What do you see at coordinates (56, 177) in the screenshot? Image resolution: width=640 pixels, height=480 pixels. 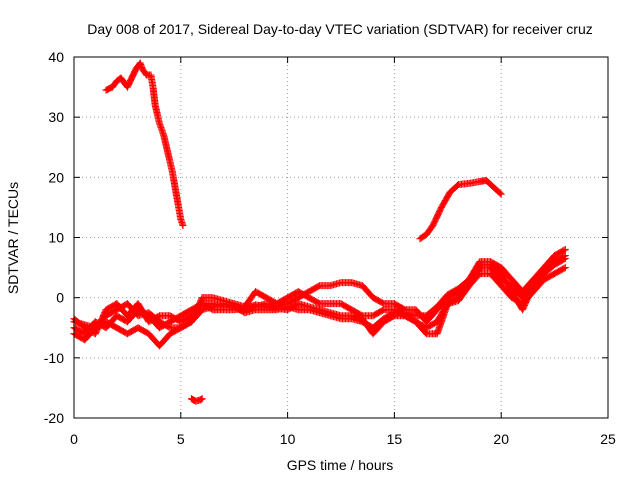 I see `y-tick-label: 20` at bounding box center [56, 177].